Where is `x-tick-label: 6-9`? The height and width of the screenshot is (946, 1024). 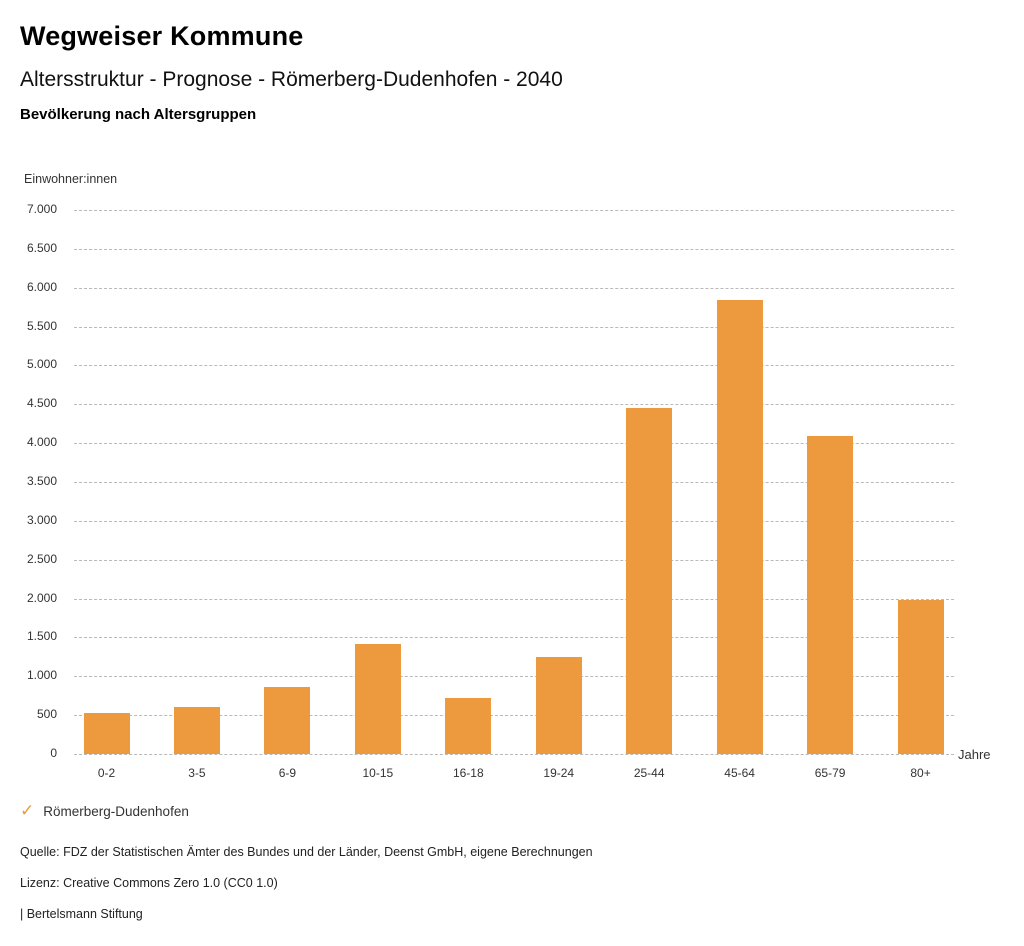
x-tick-label: 6-9 is located at coordinates (287, 773).